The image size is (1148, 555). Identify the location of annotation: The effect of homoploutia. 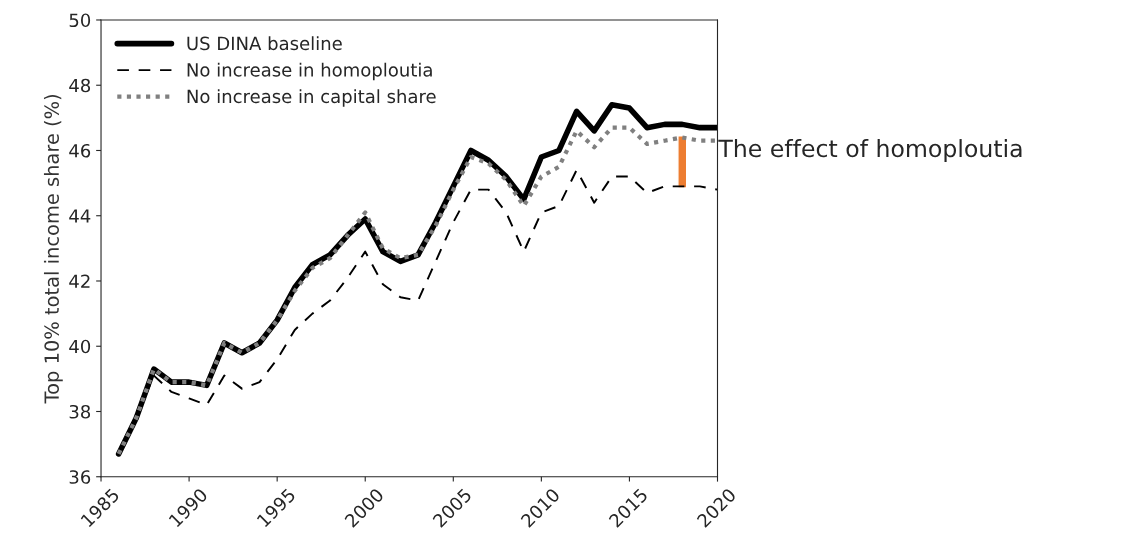
(870, 150).